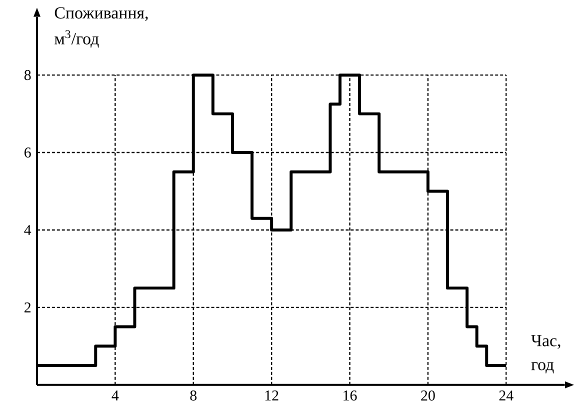 Image resolution: width=575 pixels, height=415 pixels. I want to click on y-tick-label: 8, so click(27, 75).